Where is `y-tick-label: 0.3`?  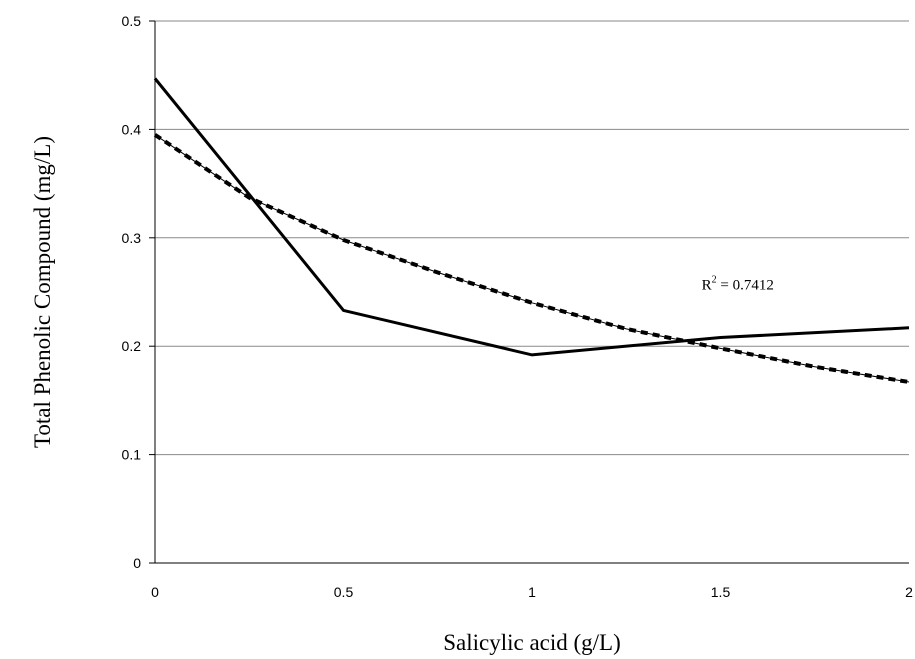 y-tick-label: 0.3 is located at coordinates (132, 238).